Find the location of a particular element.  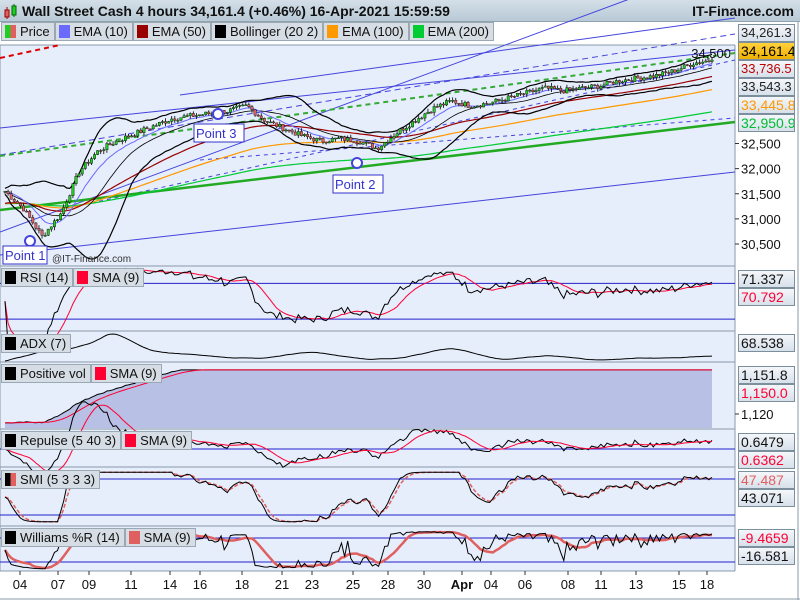

legend-williams: Williams %R (14) is located at coordinates (63, 537).